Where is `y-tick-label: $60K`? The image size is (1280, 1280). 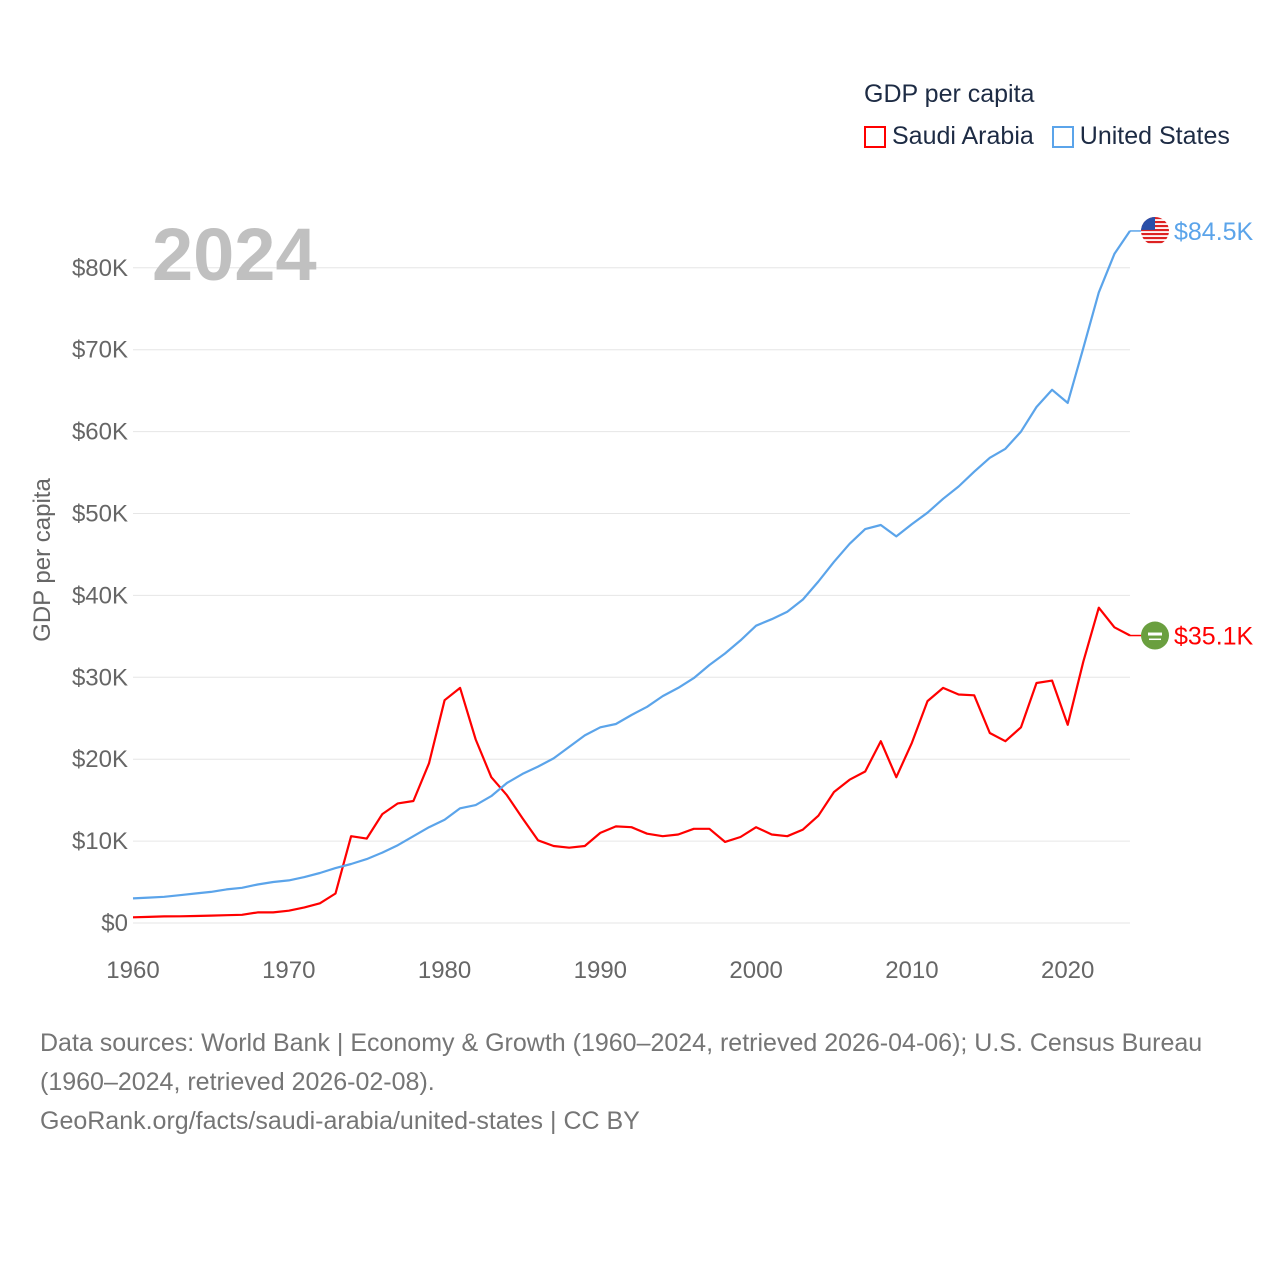 y-tick-label: $60K is located at coordinates (100, 432).